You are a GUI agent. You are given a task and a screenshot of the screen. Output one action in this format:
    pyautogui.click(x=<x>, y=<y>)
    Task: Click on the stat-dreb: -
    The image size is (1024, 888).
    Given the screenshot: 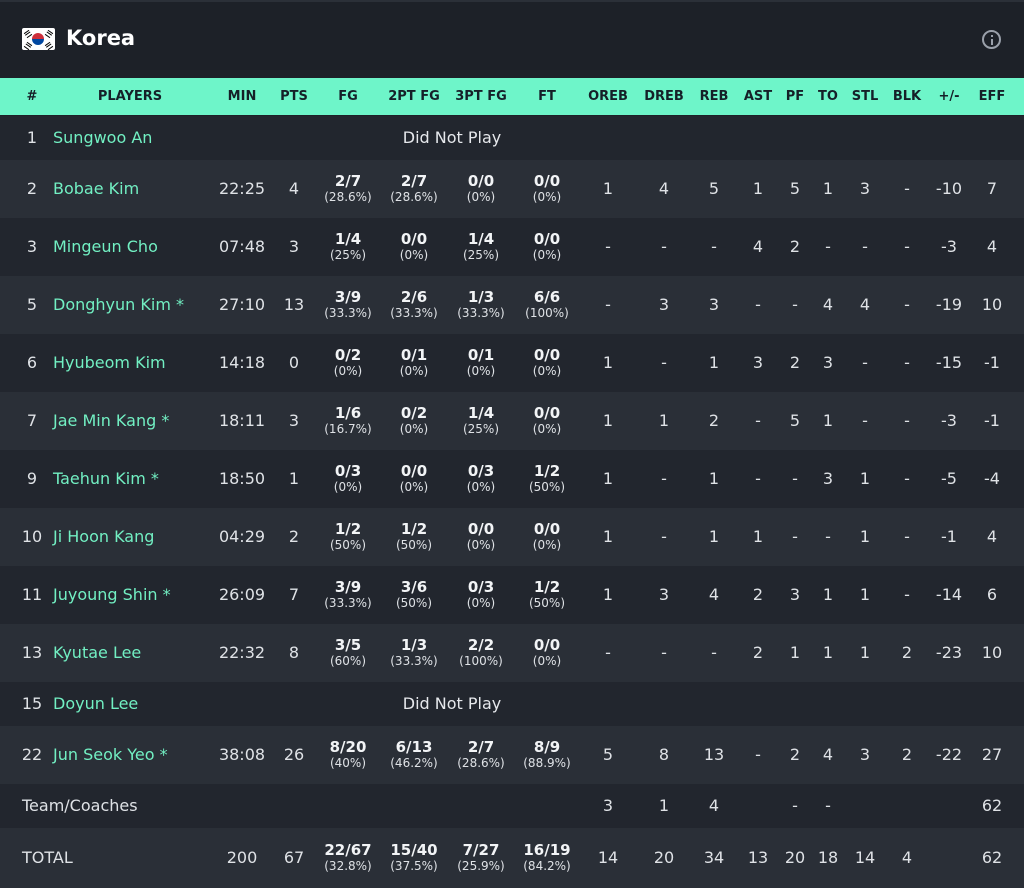 What is the action you would take?
    pyautogui.click(x=664, y=246)
    